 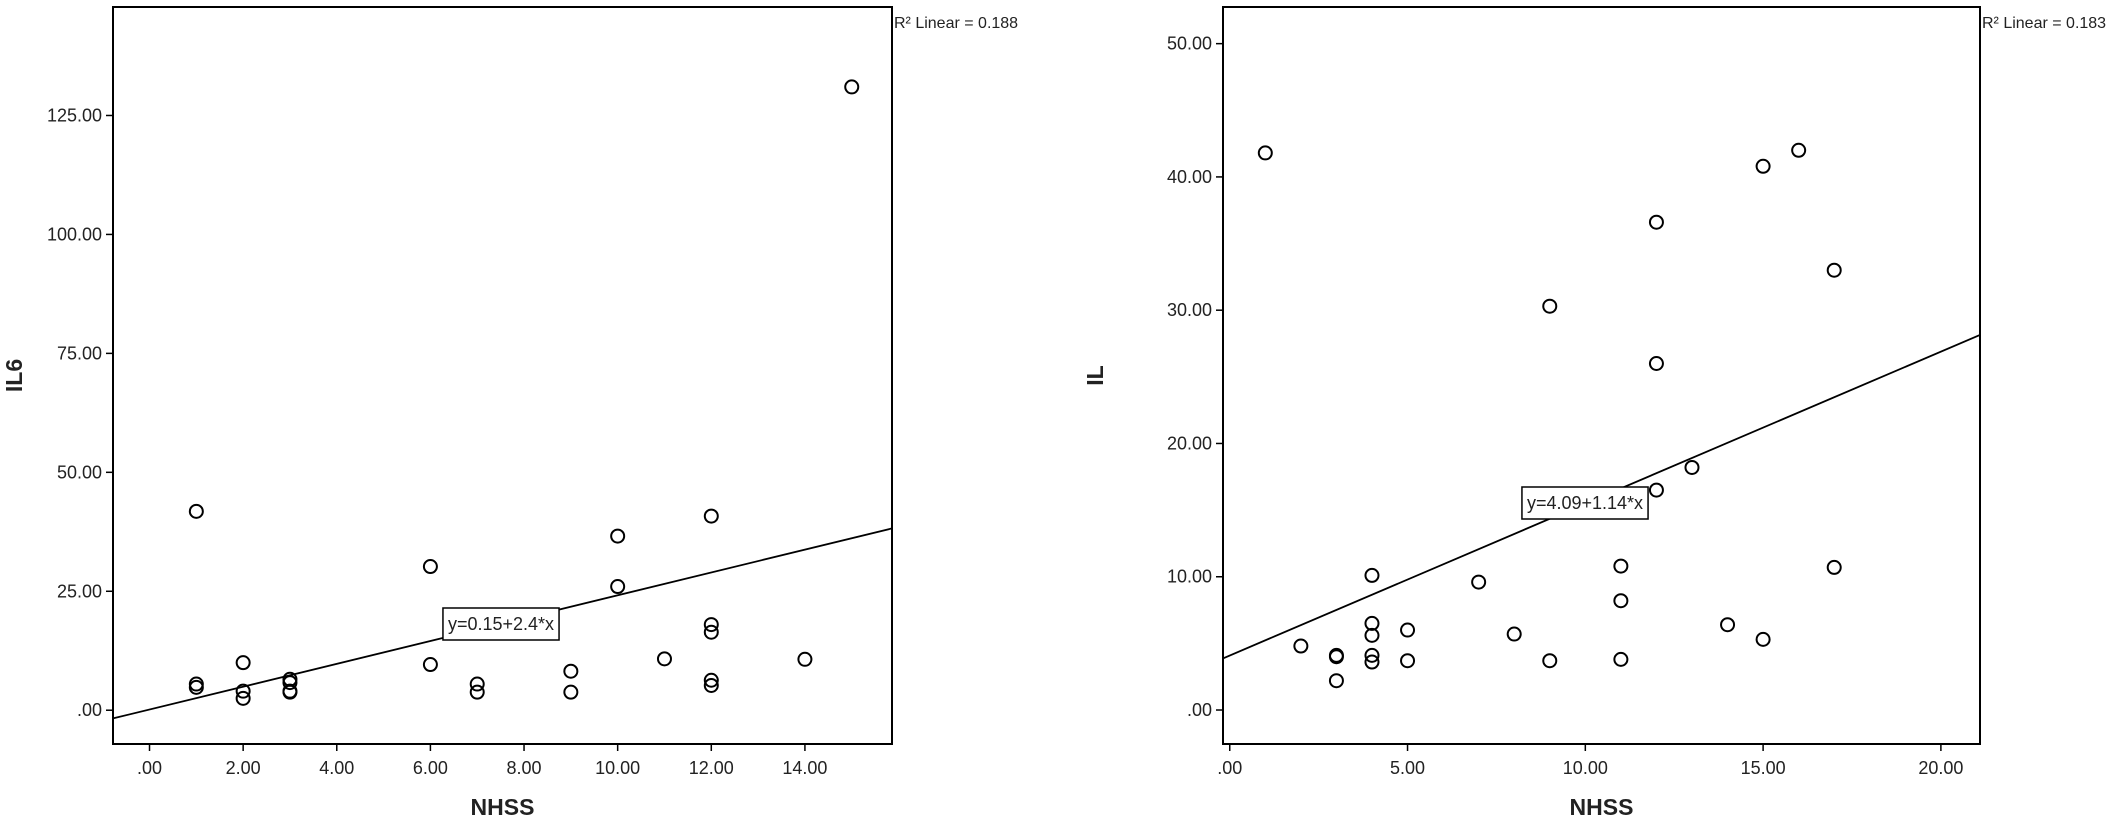 What do you see at coordinates (1189, 443) in the screenshot?
I see `y-tick-label: 20.00` at bounding box center [1189, 443].